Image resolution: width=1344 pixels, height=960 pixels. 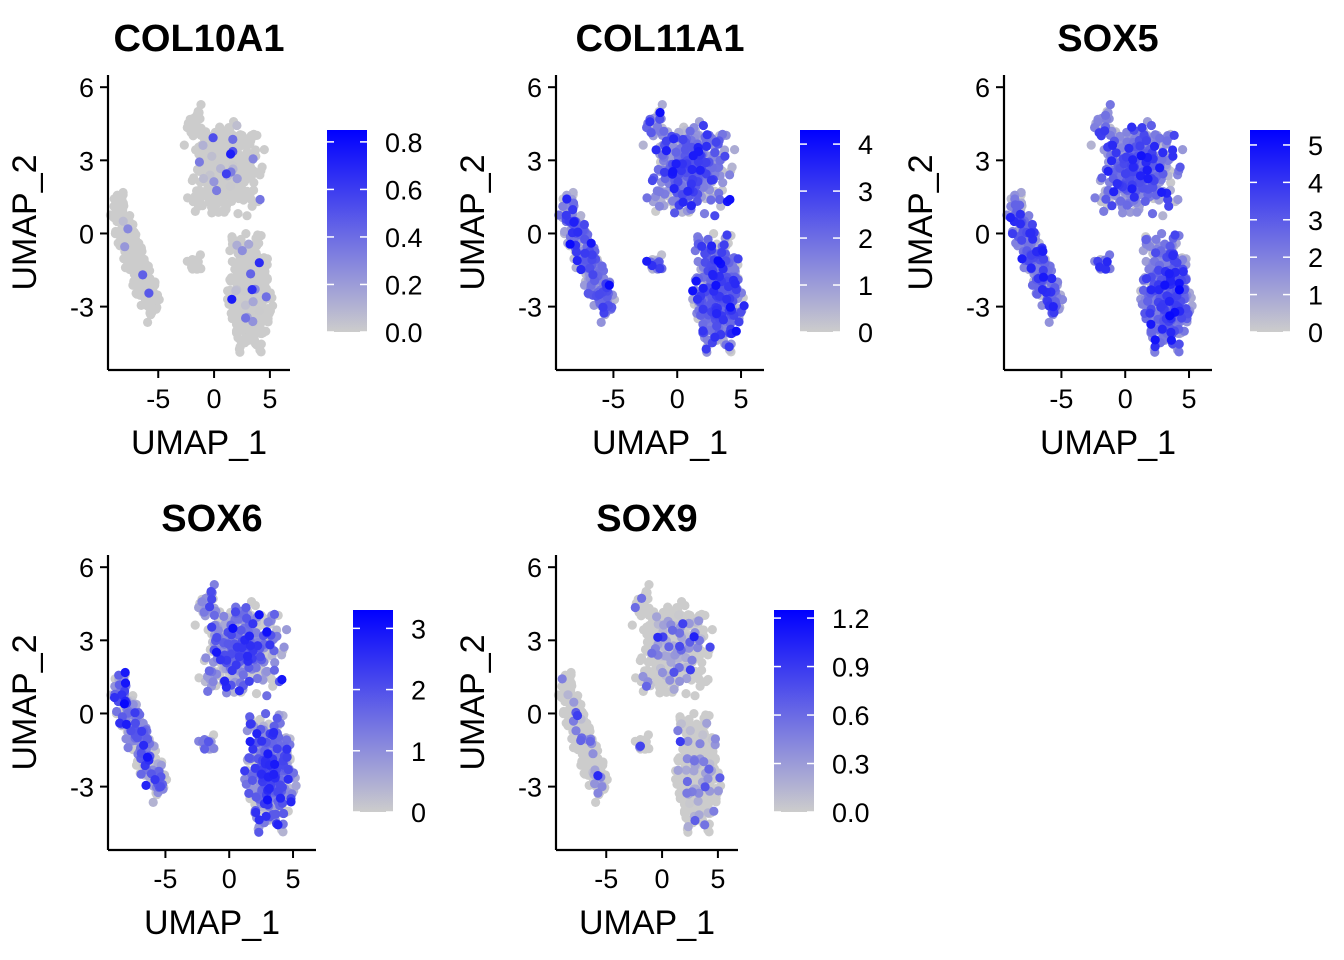 What do you see at coordinates (865, 145) in the screenshot?
I see `legend-tick-label: 4` at bounding box center [865, 145].